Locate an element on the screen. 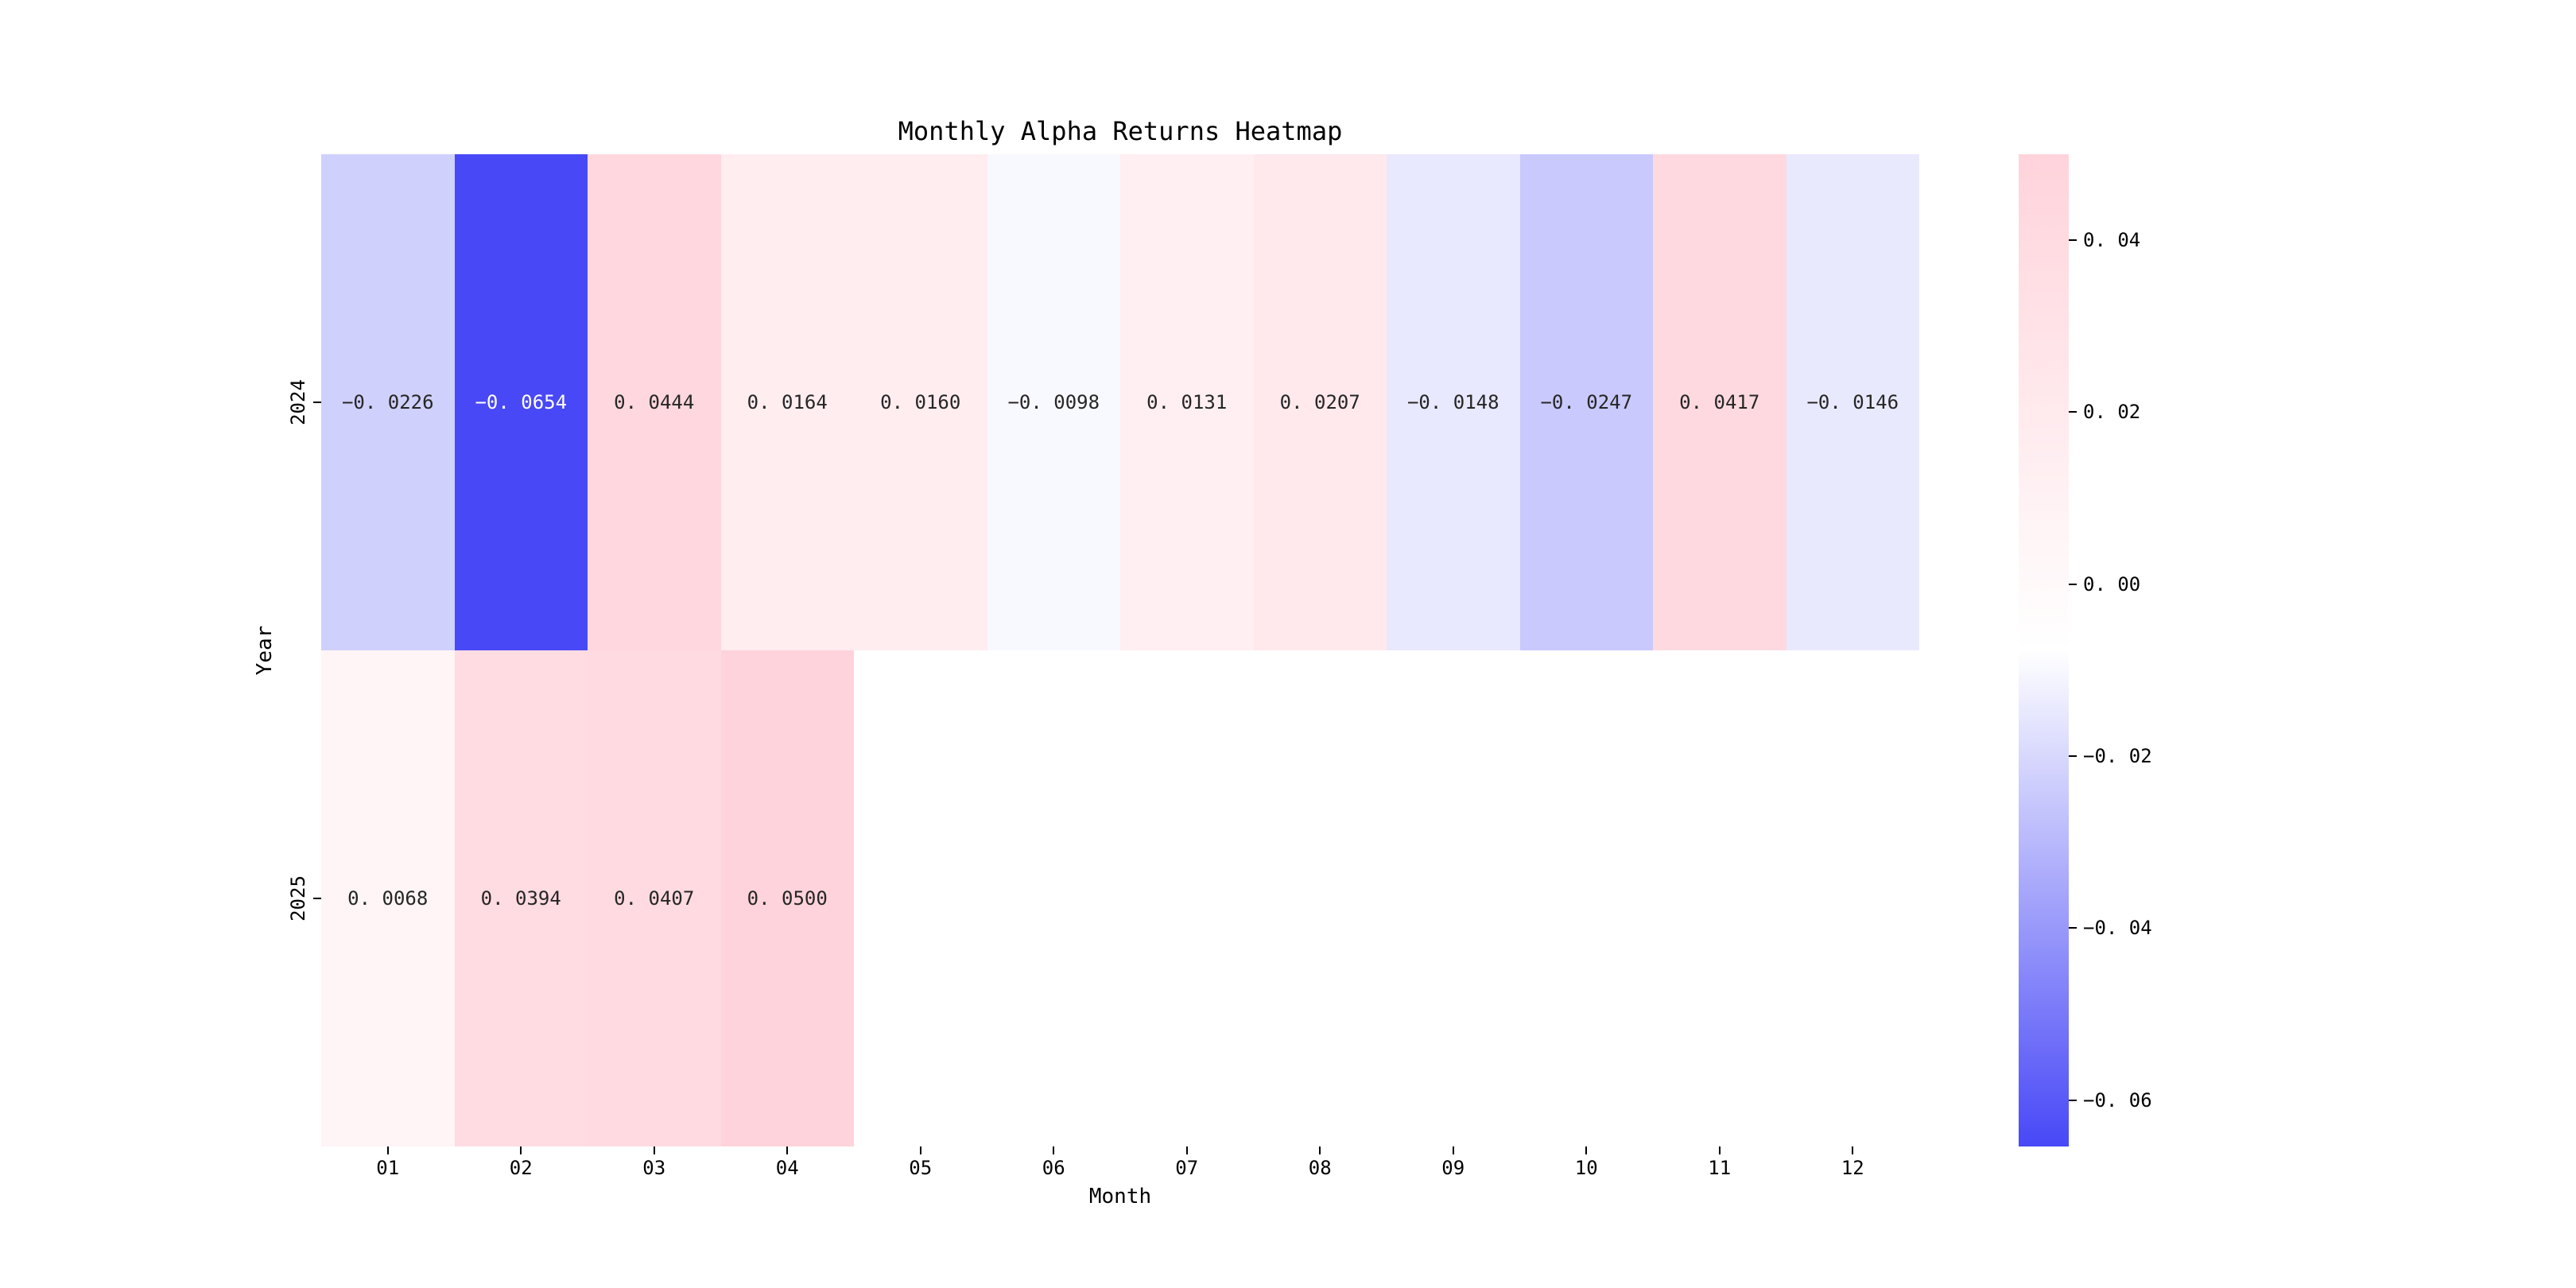 This screenshot has height=1288, width=2576. colorbar is located at coordinates (2044, 650).